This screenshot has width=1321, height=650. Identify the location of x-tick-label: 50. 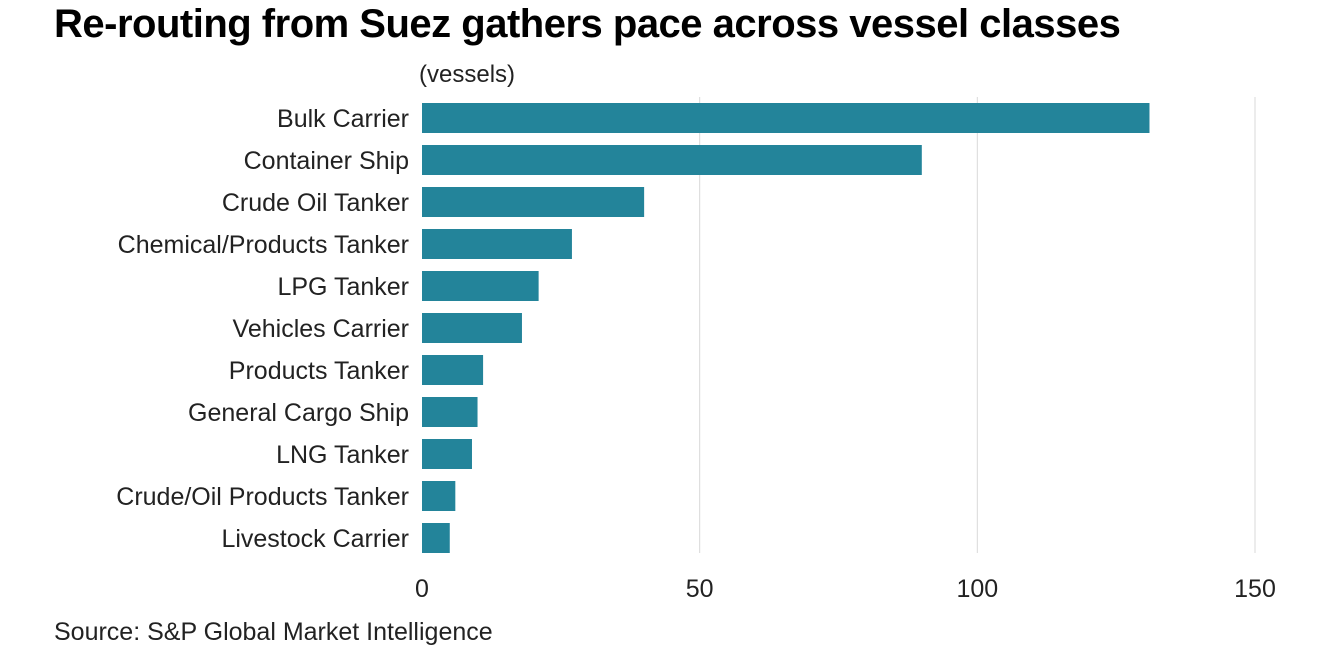
(700, 589).